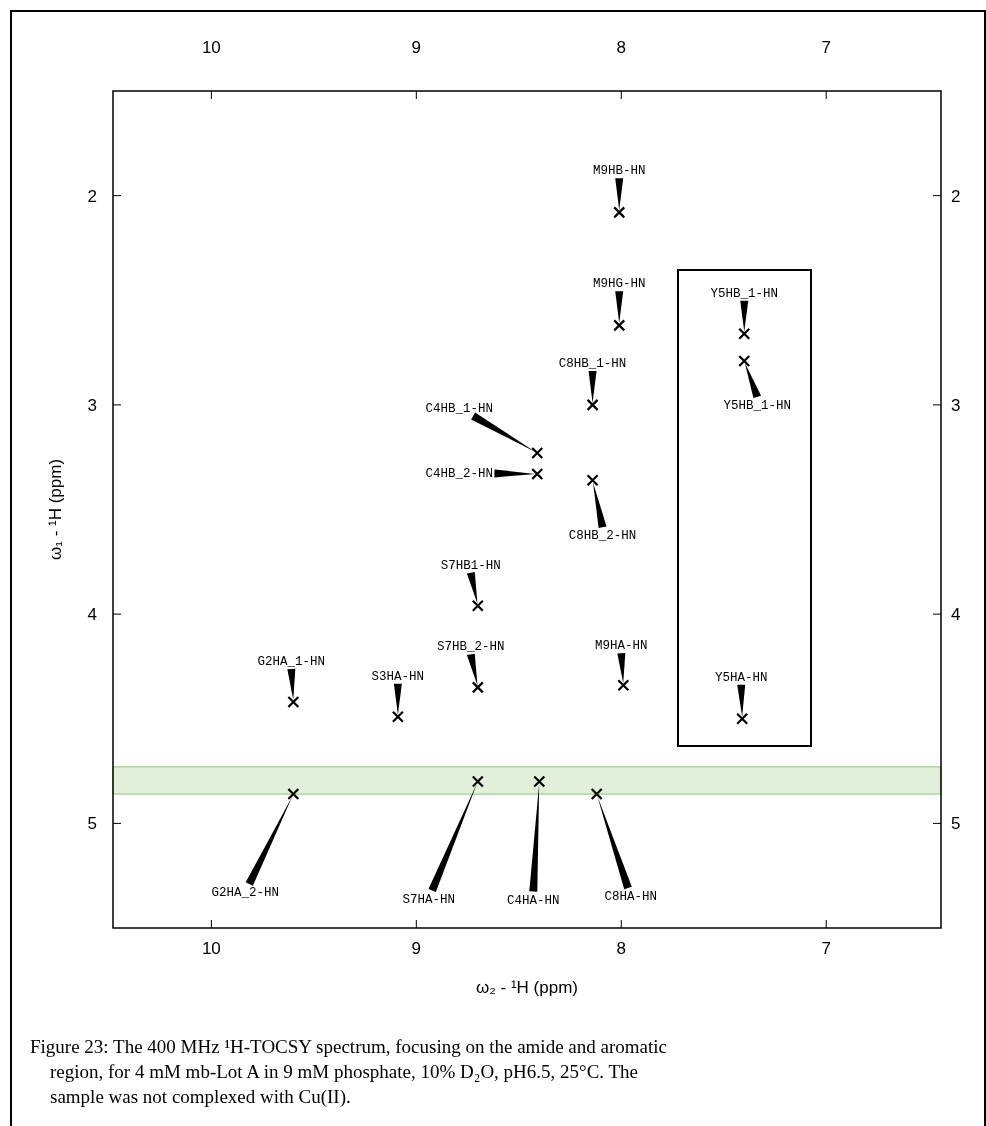  What do you see at coordinates (92, 405) in the screenshot?
I see `y-tick-label: 3` at bounding box center [92, 405].